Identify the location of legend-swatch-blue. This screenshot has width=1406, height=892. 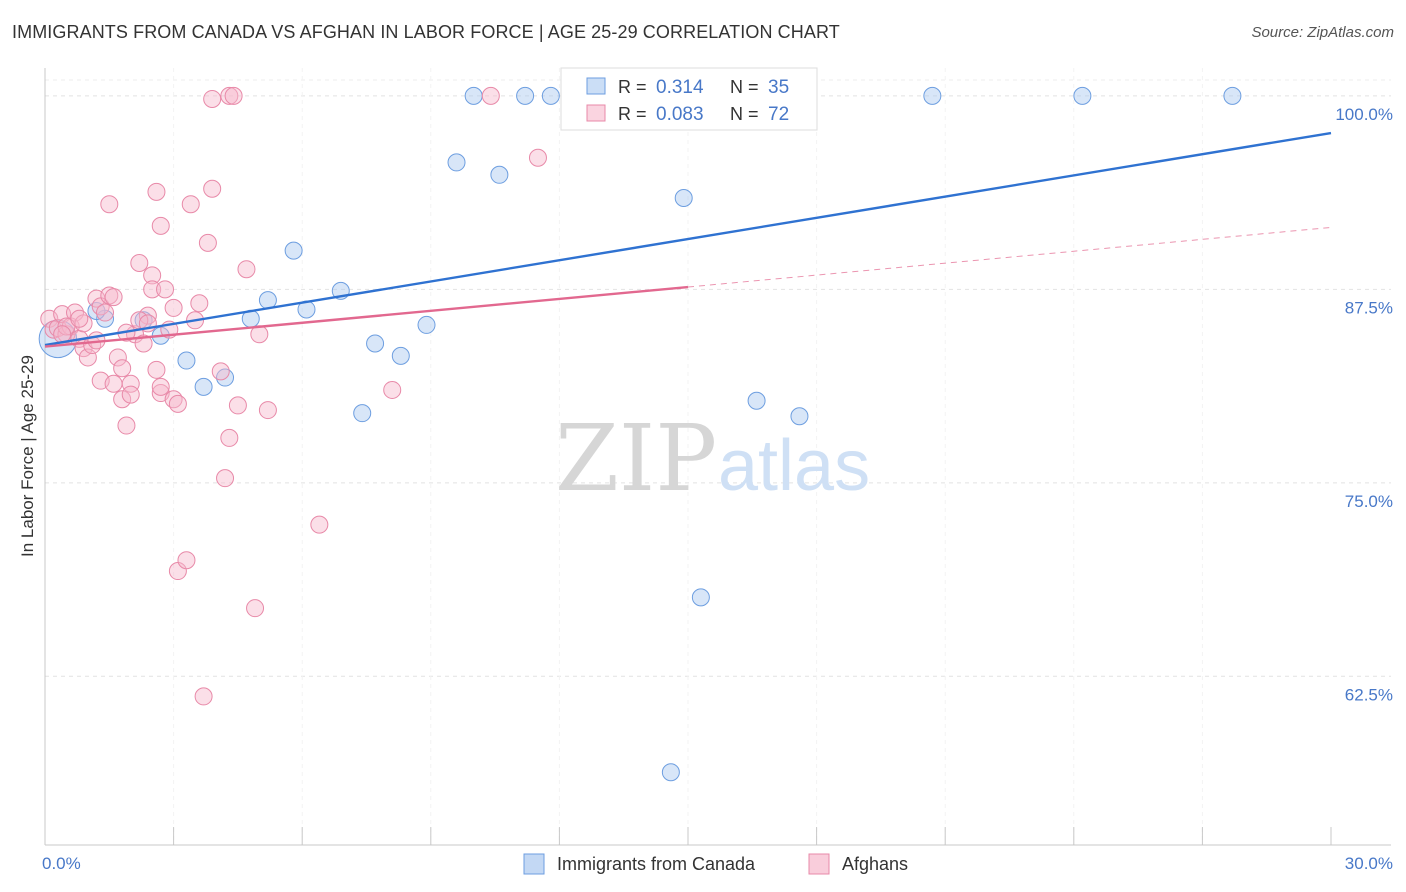
(534, 864).